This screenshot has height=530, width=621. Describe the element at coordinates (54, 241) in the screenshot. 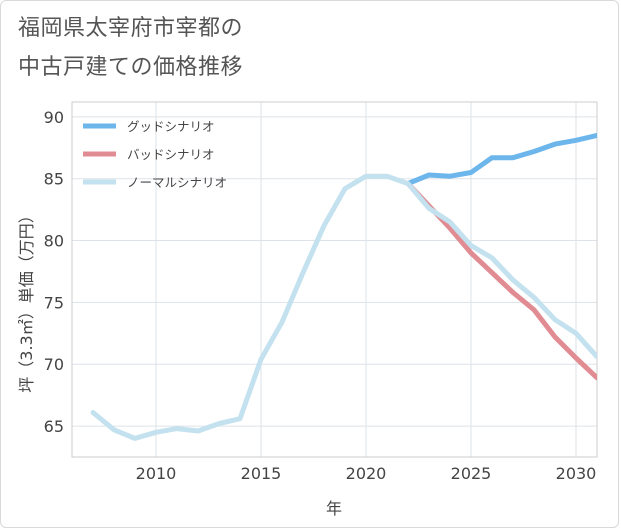

I see `y-tick-label: 80` at that location.